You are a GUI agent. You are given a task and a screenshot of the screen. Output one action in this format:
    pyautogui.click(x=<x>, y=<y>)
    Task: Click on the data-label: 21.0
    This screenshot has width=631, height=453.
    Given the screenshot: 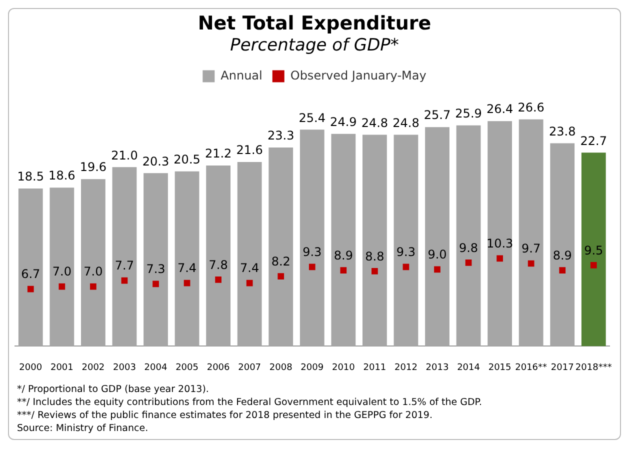 What is the action you would take?
    pyautogui.click(x=124, y=155)
    